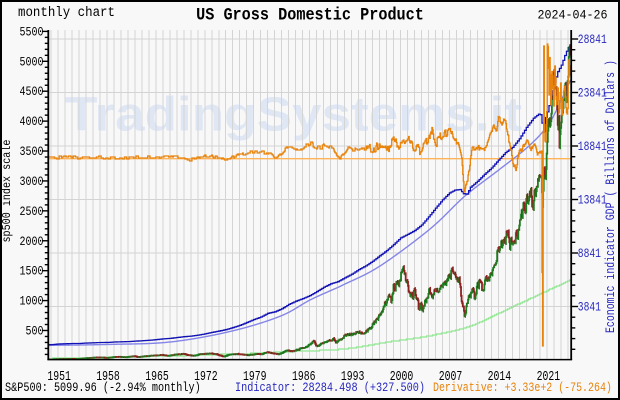  Describe the element at coordinates (589, 254) in the screenshot. I see `svg-text: 8841` at that location.